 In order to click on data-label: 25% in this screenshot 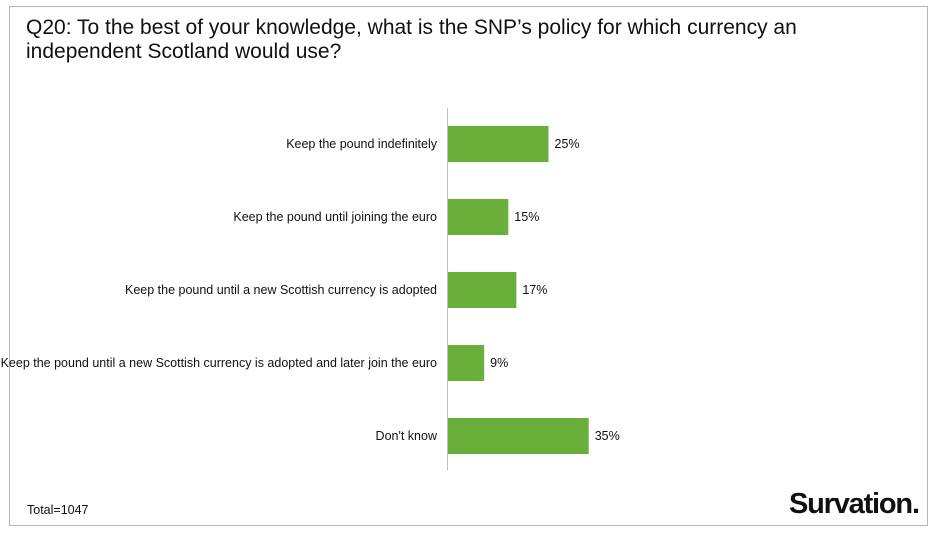, I will do `click(567, 144)`.